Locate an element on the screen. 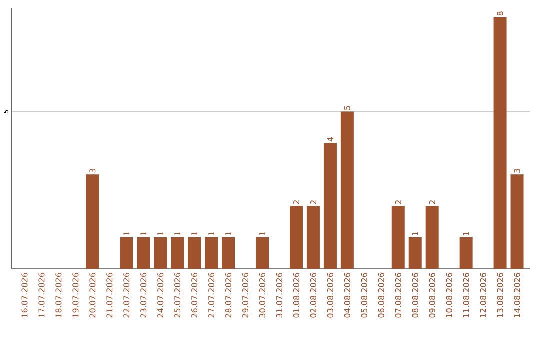 The image size is (540, 340). x-tick-label: 17.07.2026 is located at coordinates (41, 295).